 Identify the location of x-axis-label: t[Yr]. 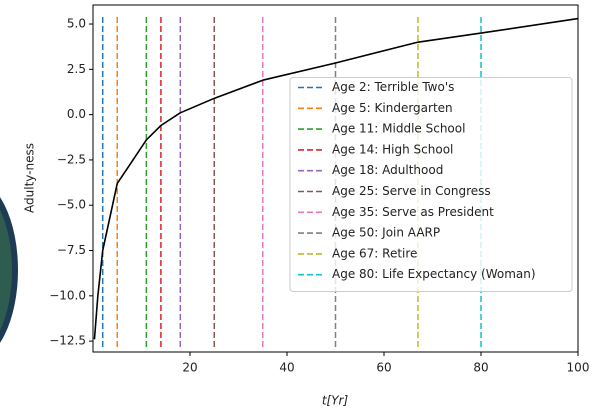
(335, 401).